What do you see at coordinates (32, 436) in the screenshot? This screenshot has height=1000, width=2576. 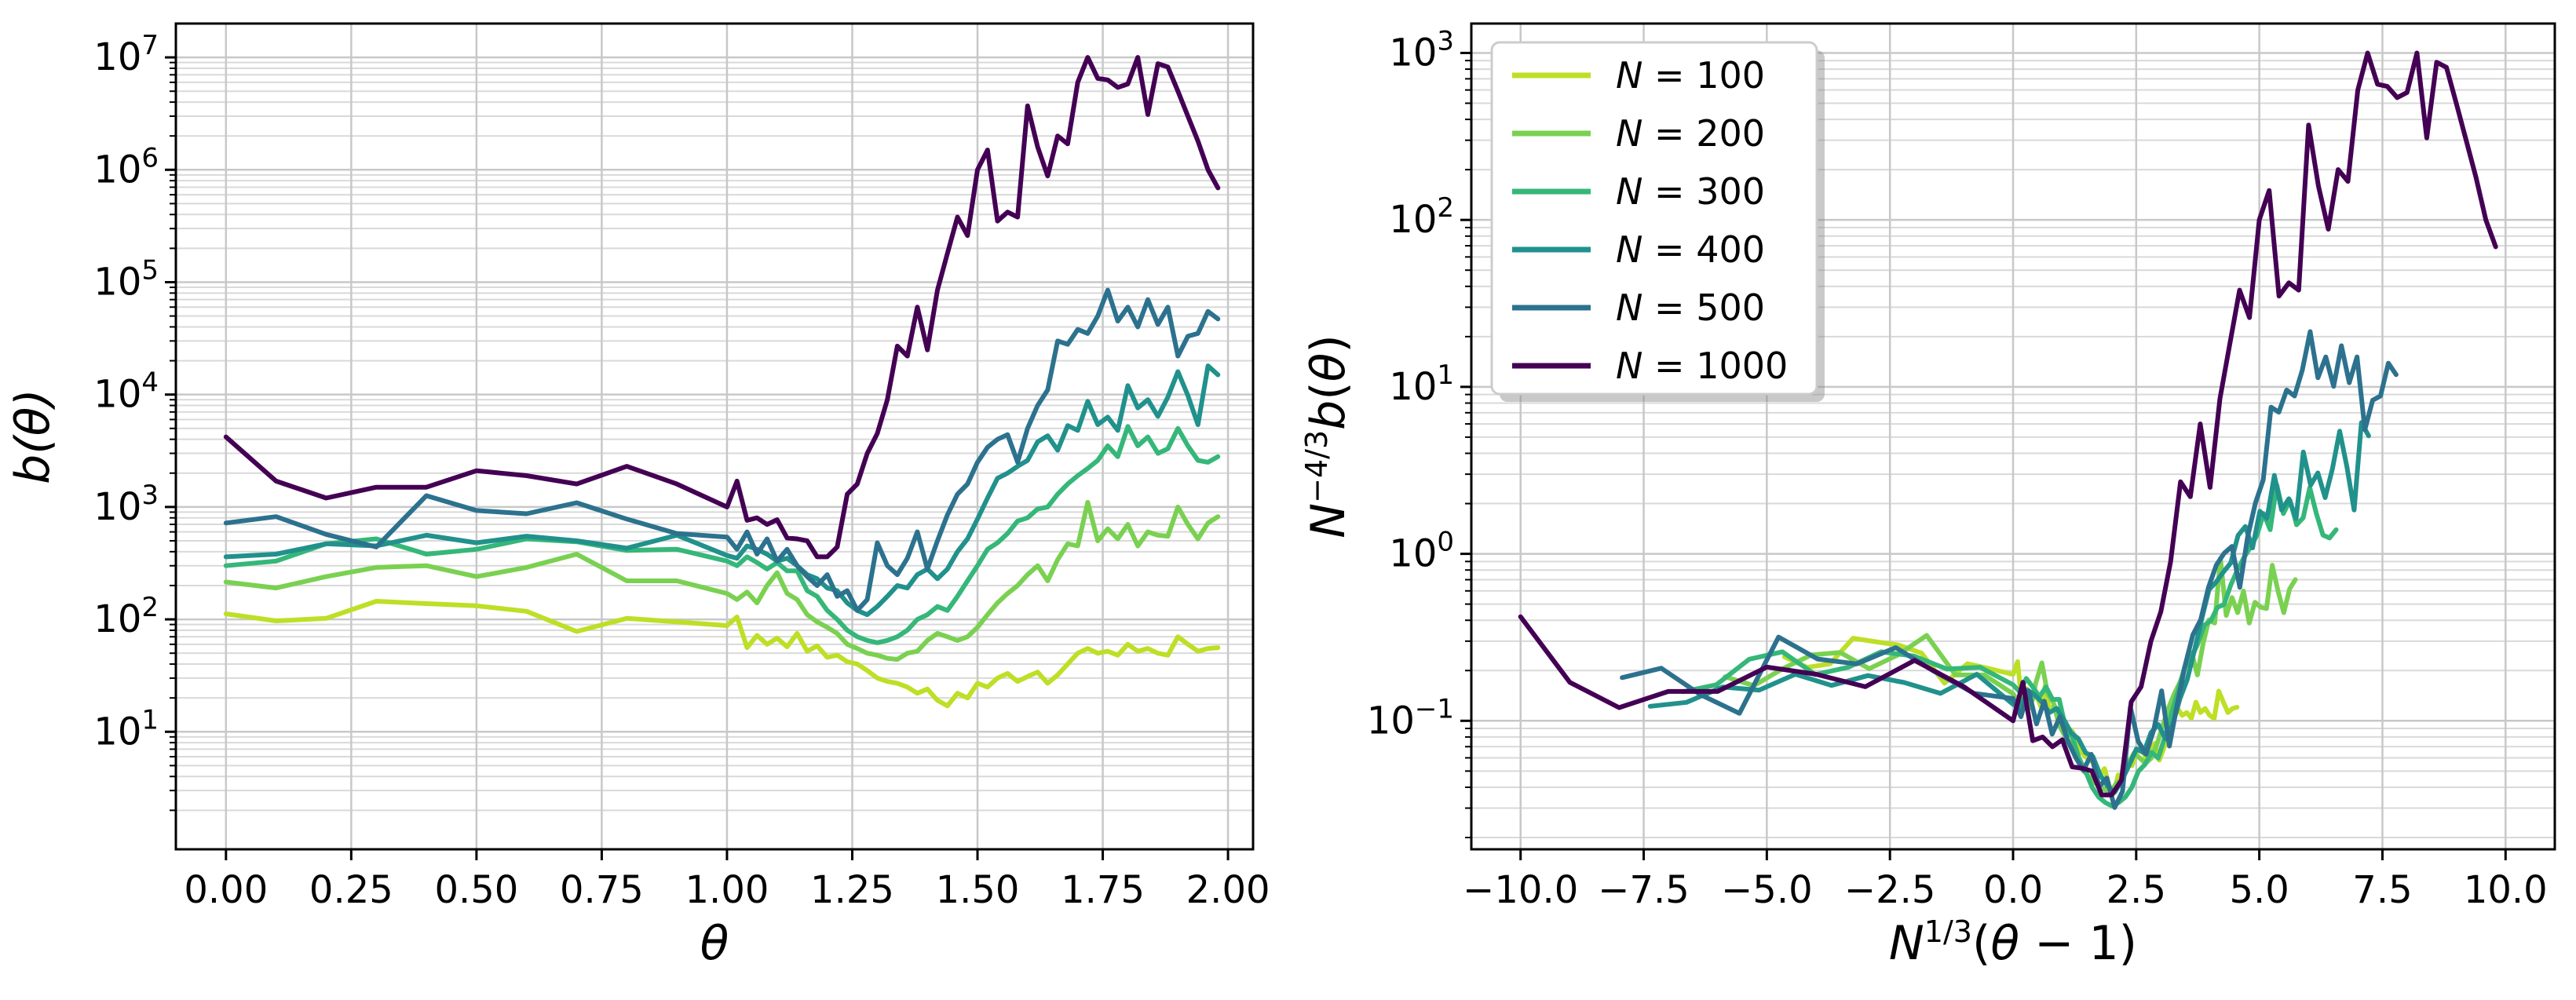 I see `left-y-axis-label: b(θ)` at bounding box center [32, 436].